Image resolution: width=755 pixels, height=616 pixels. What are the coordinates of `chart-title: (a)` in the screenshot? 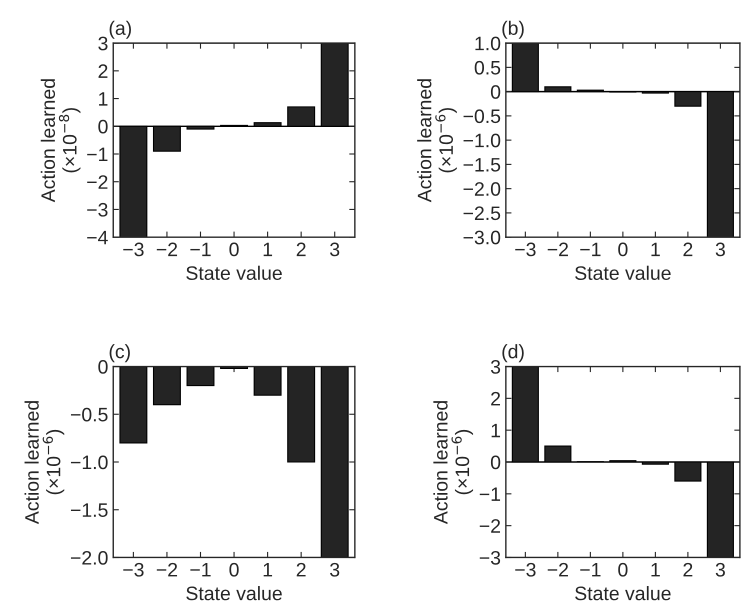 It's located at (120, 29).